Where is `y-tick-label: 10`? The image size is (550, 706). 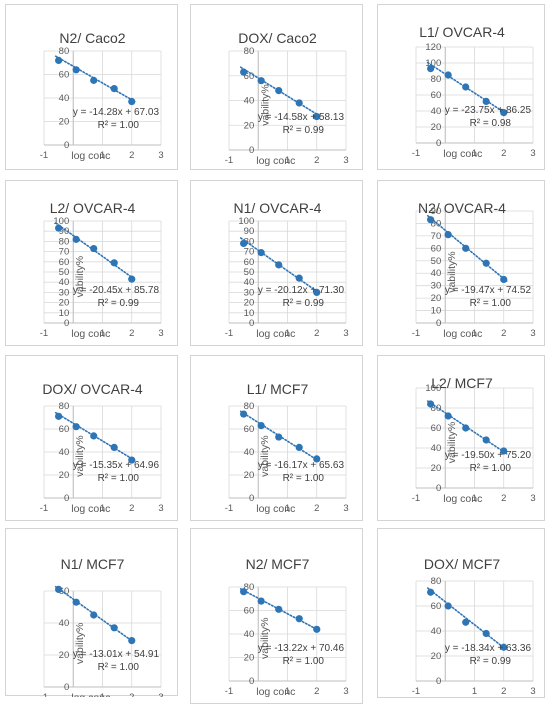 y-tick-label: 10 is located at coordinates (64, 313).